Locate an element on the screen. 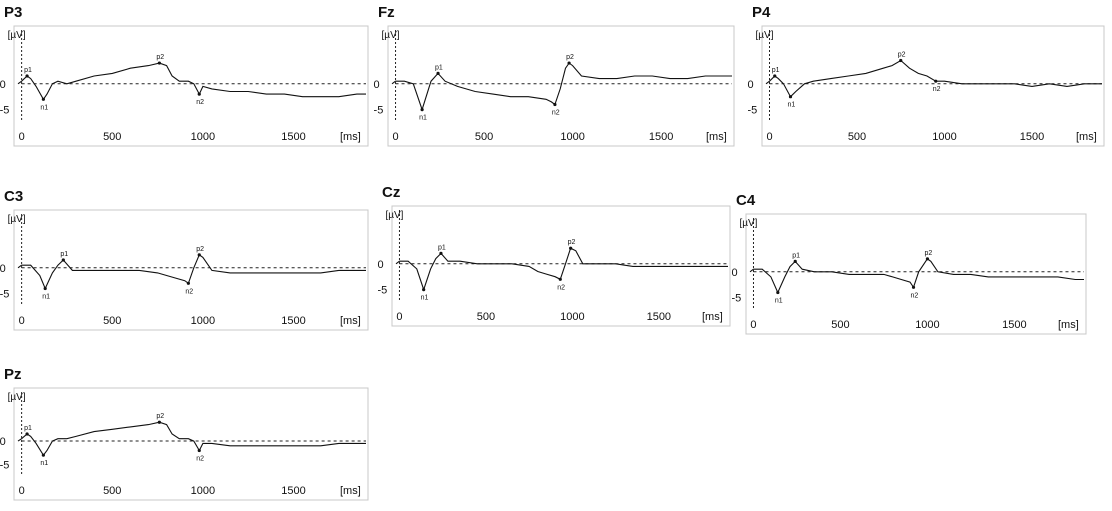 The height and width of the screenshot is (511, 1112). erp-panel-c3: C3 [µV] [ms] 0 -5 0 500 1000 1500 n1 p1 n2 p2 is located at coordinates (186, 263).